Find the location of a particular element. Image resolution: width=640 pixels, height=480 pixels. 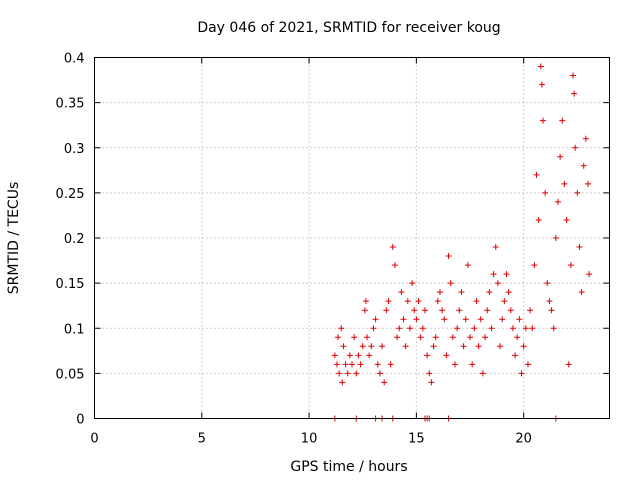

y-tick-label: 0.25 is located at coordinates (70, 194).